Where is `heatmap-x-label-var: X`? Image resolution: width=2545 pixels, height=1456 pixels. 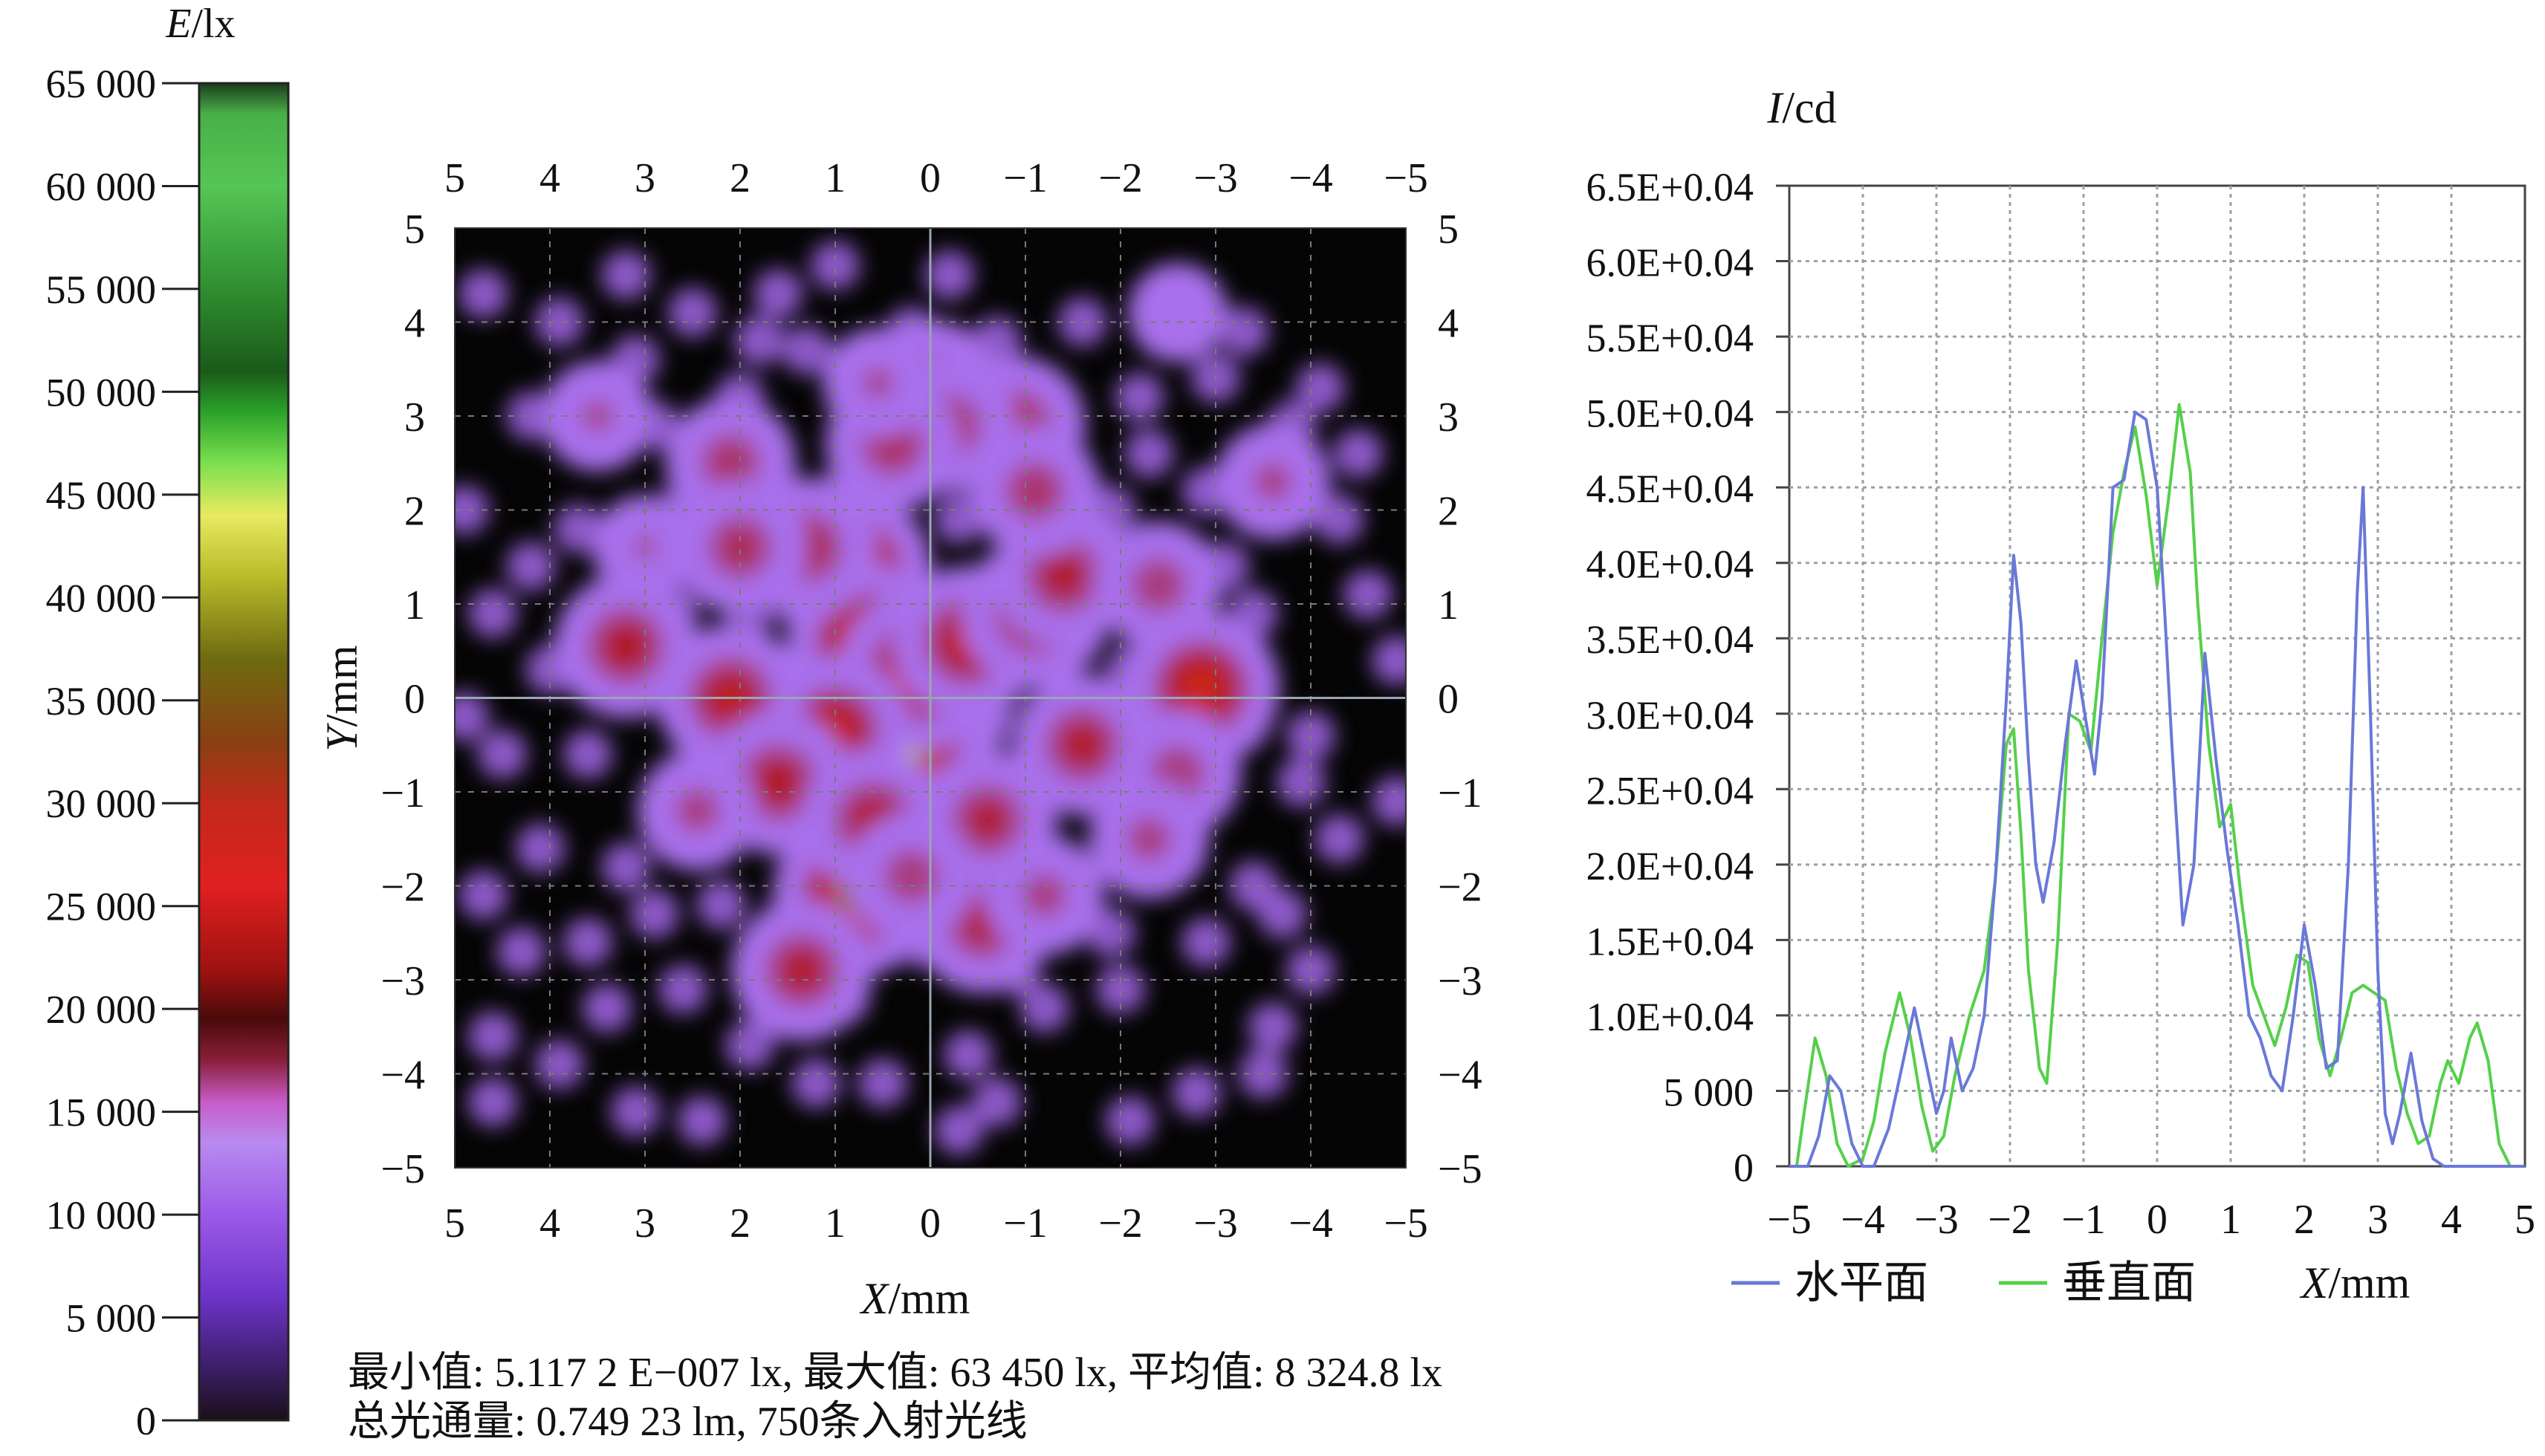 heatmap-x-label-var: X is located at coordinates (875, 1298).